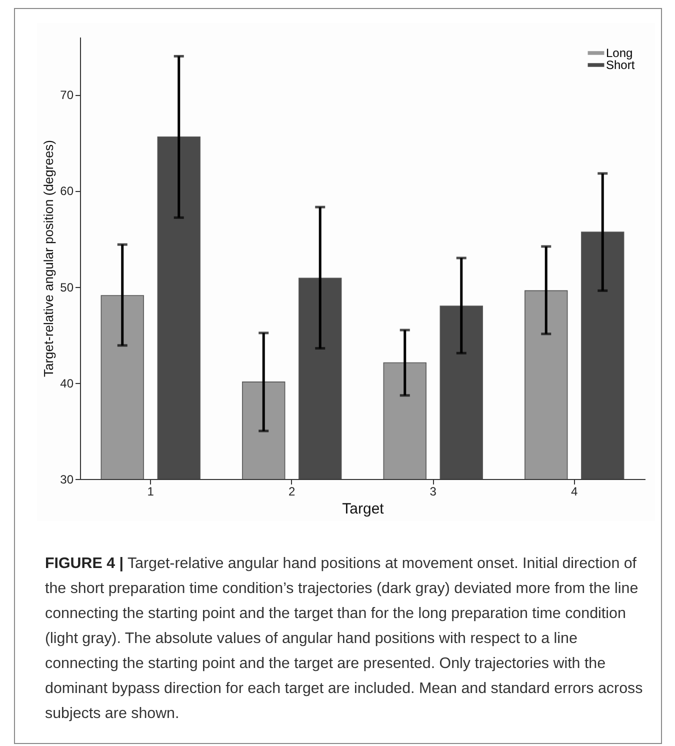 This screenshot has height=746, width=675. Describe the element at coordinates (67, 479) in the screenshot. I see `y-tick-label: 30` at that location.